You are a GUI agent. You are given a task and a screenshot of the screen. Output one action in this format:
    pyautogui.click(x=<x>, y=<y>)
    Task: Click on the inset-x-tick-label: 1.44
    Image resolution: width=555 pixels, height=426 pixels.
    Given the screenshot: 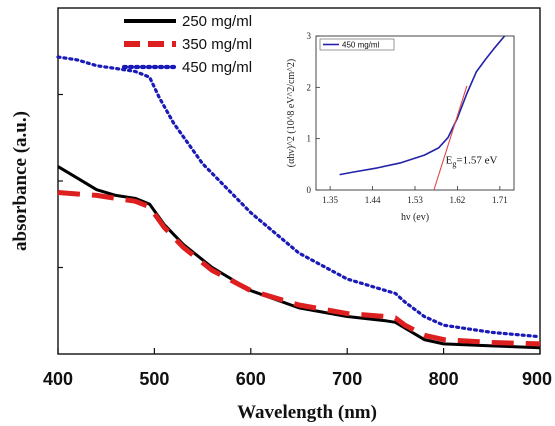 What is the action you would take?
    pyautogui.click(x=373, y=200)
    